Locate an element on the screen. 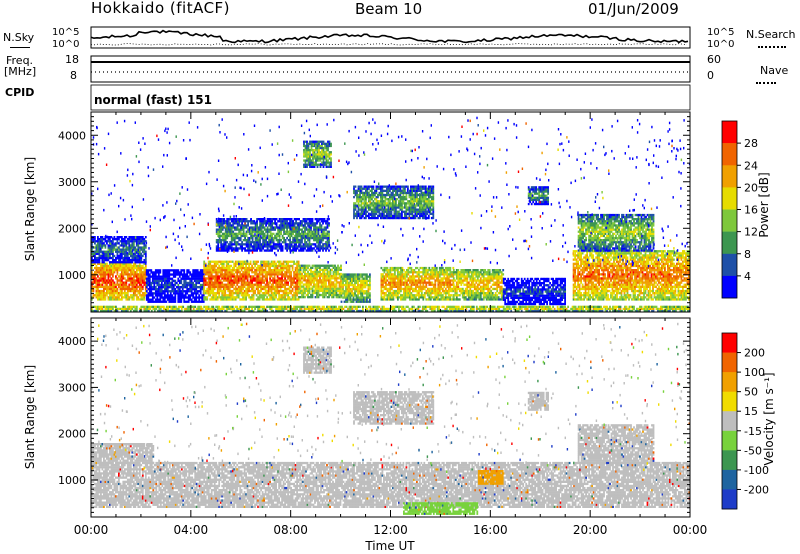 The image size is (800, 554). date-label: 01/Jun/2009 is located at coordinates (633, 9).